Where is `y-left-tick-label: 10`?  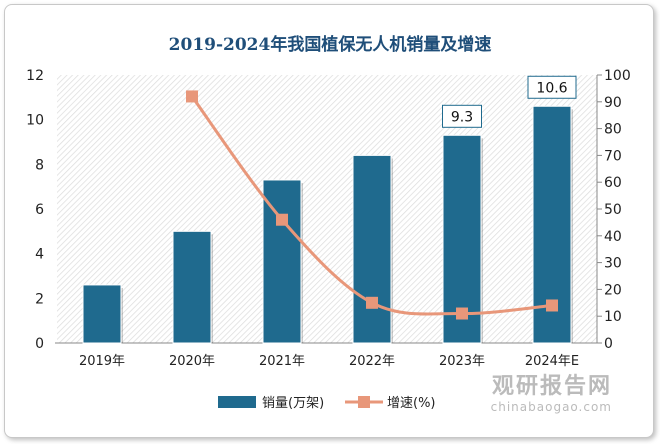 y-left-tick-label: 10 is located at coordinates (35, 121).